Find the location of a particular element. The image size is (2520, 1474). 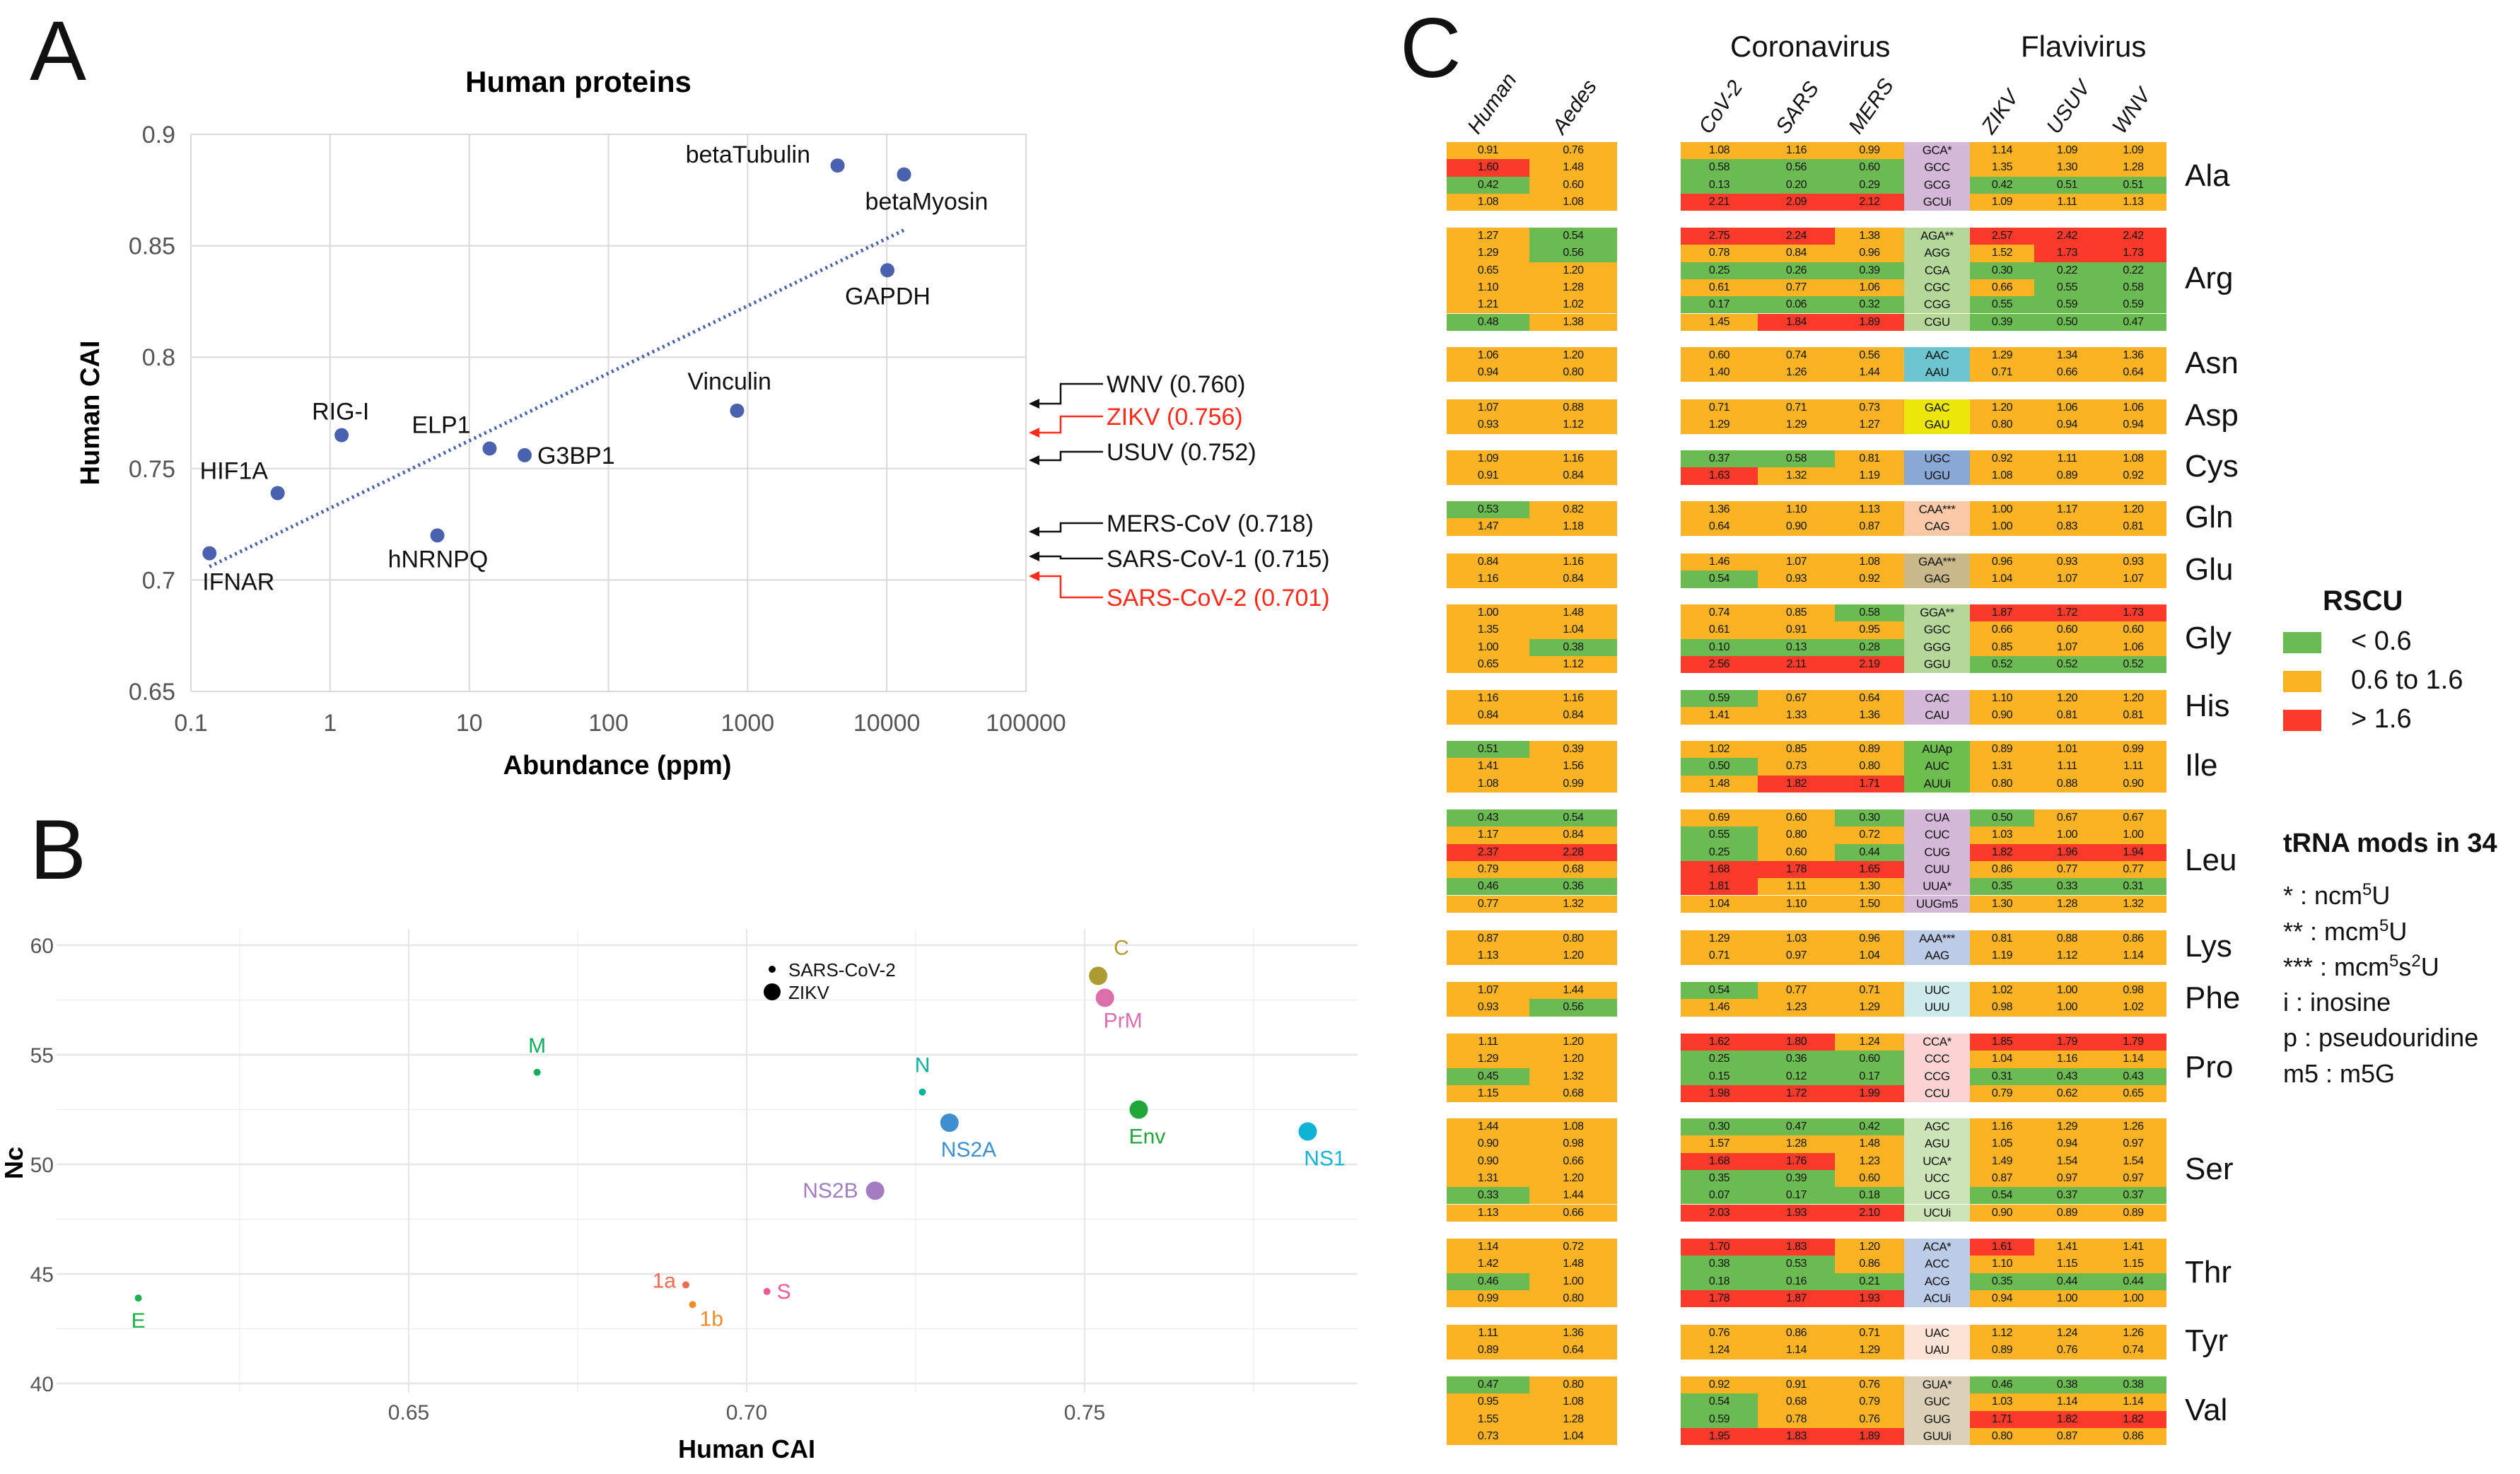

rscu-cell-sars: 0.90 is located at coordinates (1797, 527).